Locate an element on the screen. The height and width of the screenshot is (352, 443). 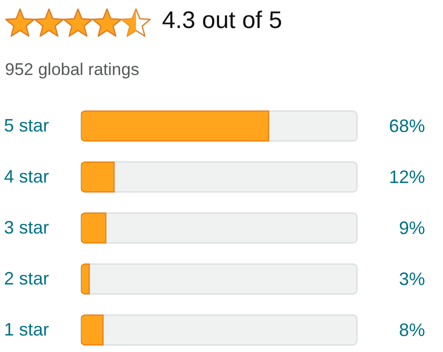
chart-subtitle: 952 global ratings is located at coordinates (72, 70).